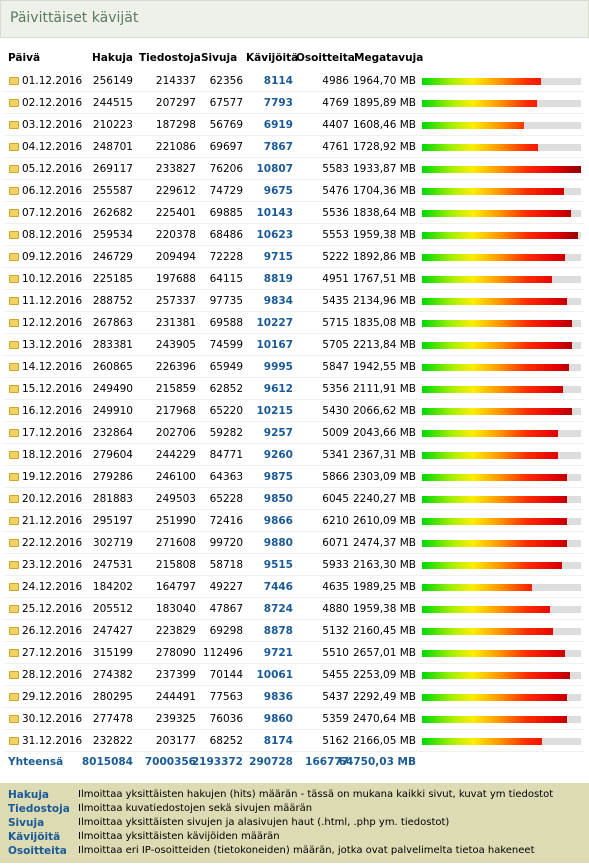 This screenshot has width=589, height=867. Describe the element at coordinates (335, 587) in the screenshot. I see `addresses-cell: 4635` at that location.